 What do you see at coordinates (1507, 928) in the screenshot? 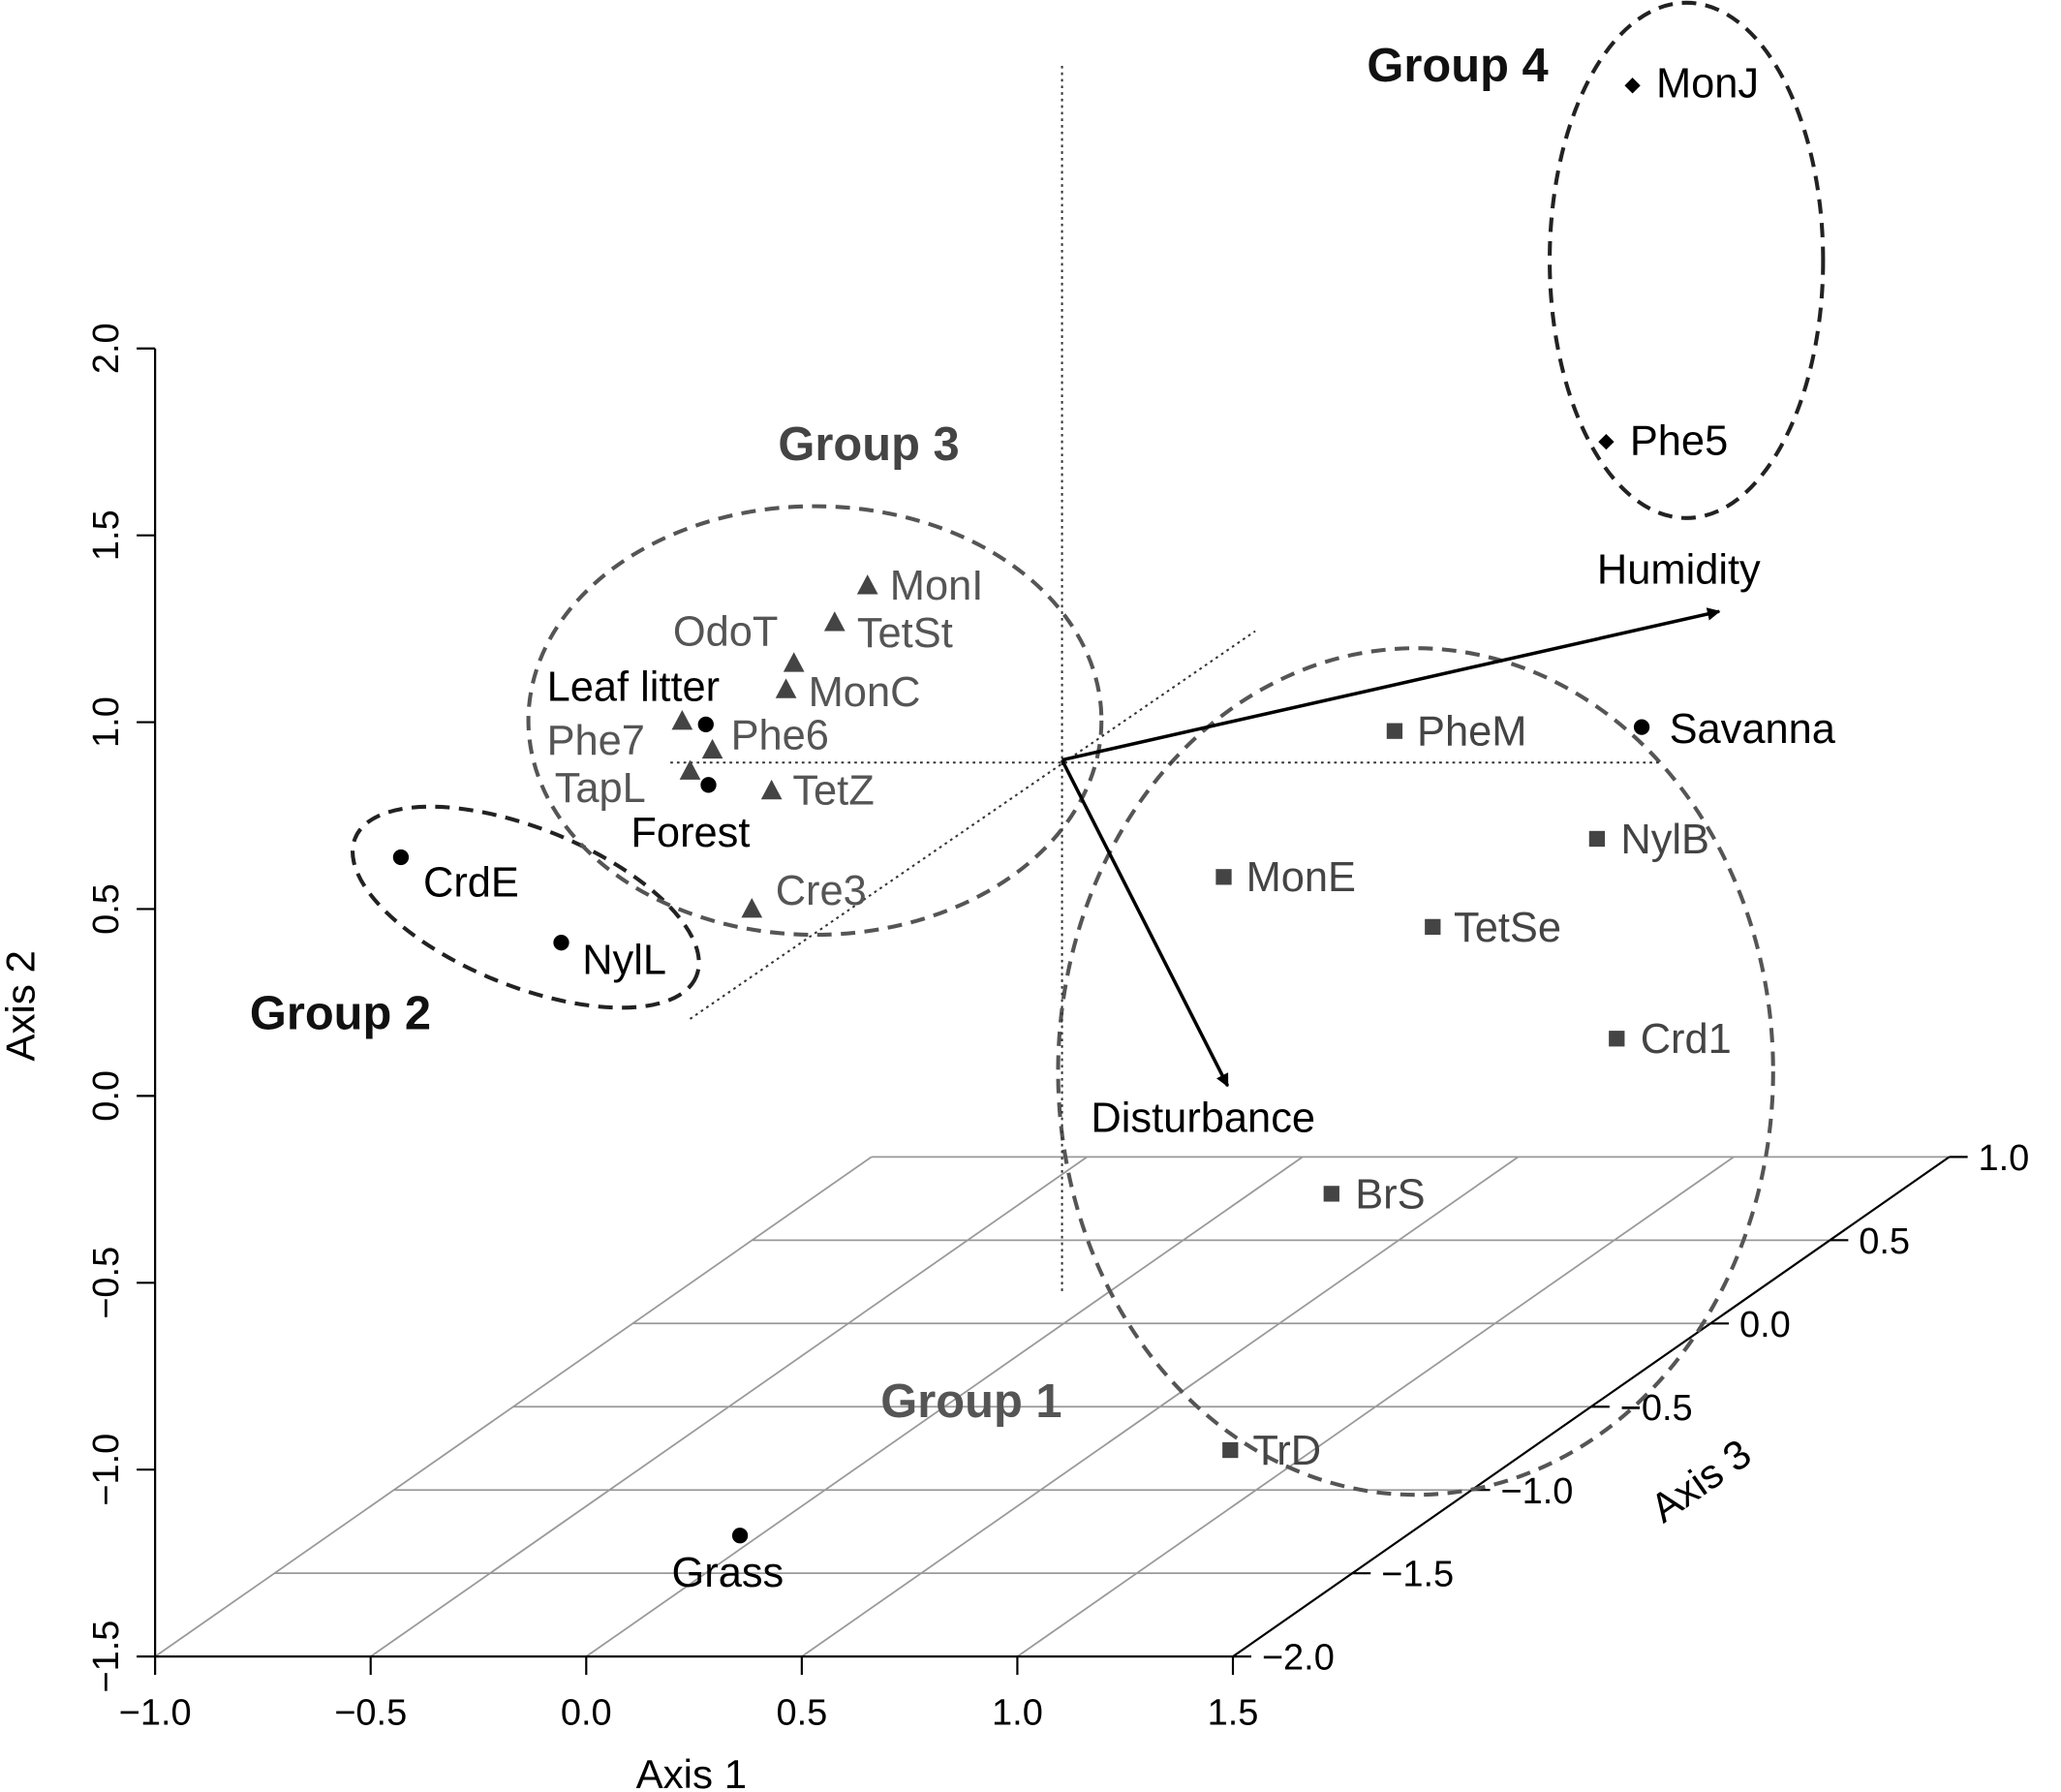
I see `point-label-tetse: TetSe` at bounding box center [1507, 928].